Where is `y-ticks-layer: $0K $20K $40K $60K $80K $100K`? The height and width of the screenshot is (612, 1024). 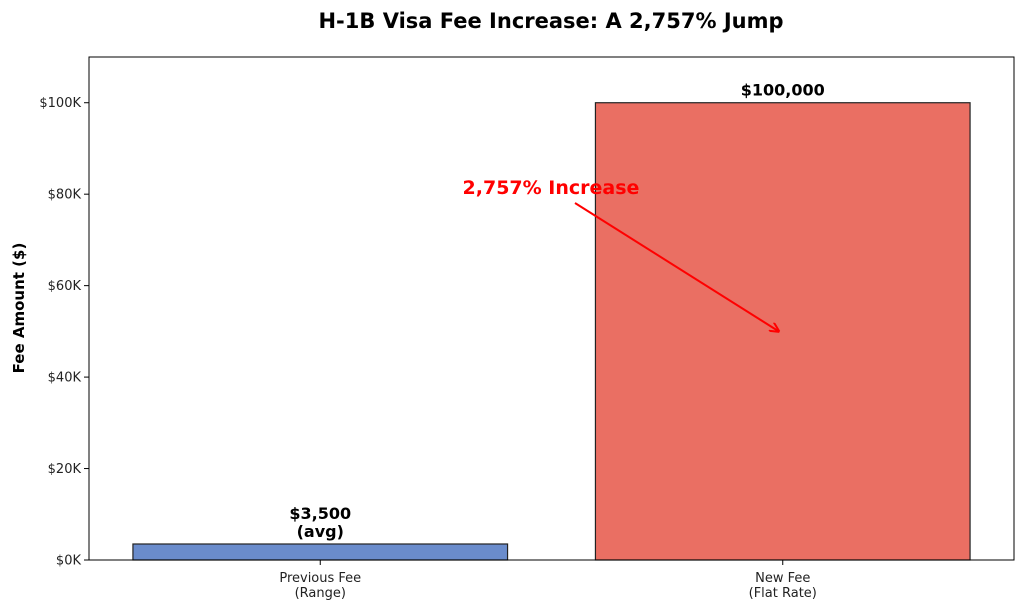 y-ticks-layer: $0K $20K $40K $60K $80K $100K is located at coordinates (64, 332).